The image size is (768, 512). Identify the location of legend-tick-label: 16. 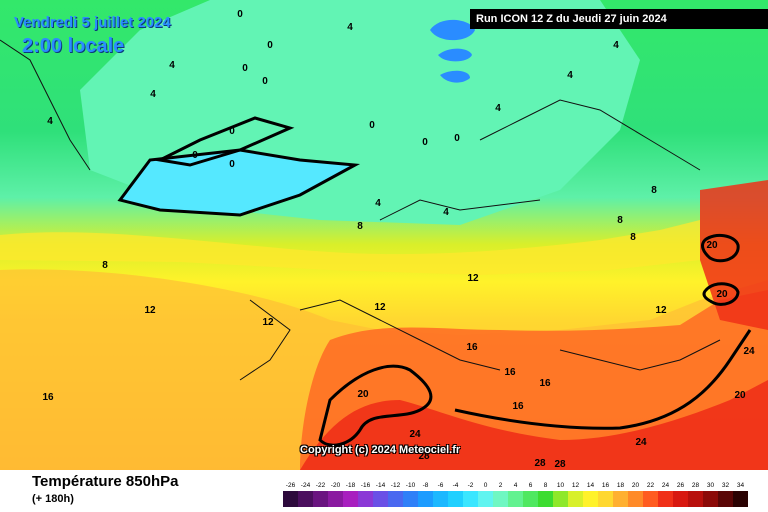
(606, 485).